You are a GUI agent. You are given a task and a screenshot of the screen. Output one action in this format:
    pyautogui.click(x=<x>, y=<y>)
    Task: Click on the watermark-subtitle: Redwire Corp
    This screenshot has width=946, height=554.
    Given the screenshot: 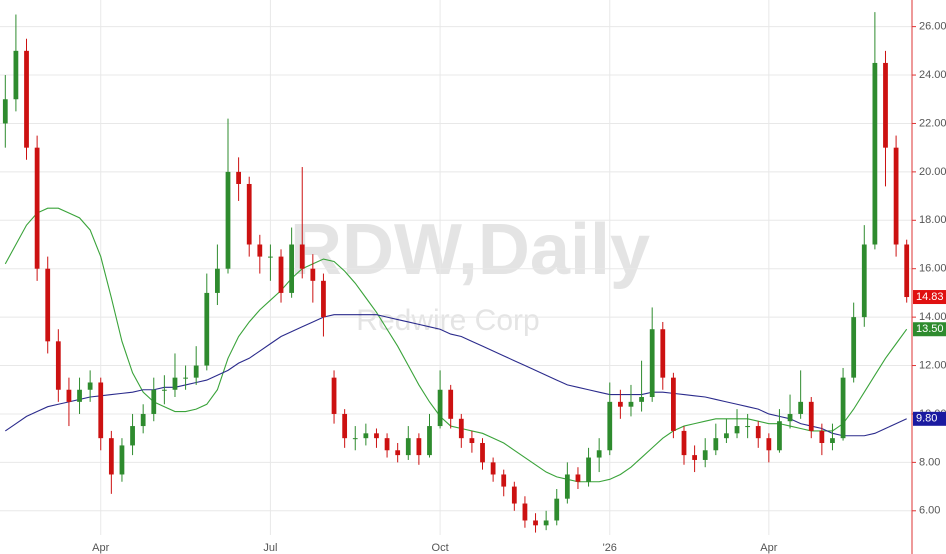 What is the action you would take?
    pyautogui.click(x=447, y=320)
    